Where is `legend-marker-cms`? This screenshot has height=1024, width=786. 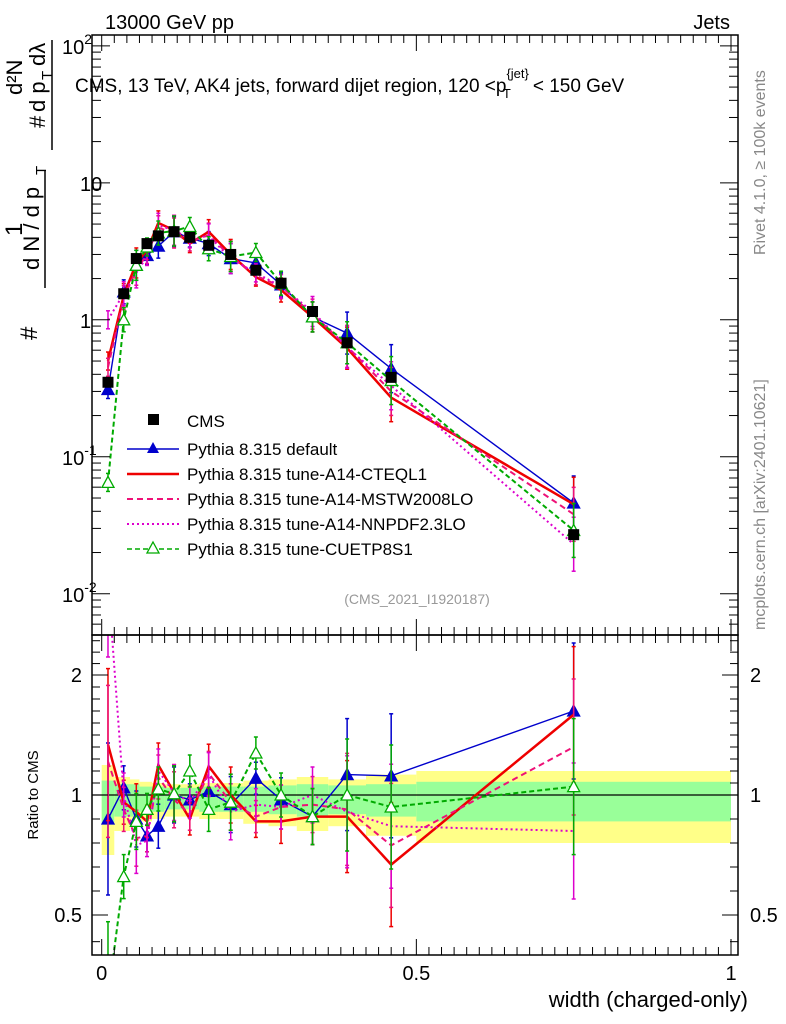
legend-marker-cms is located at coordinates (153, 419).